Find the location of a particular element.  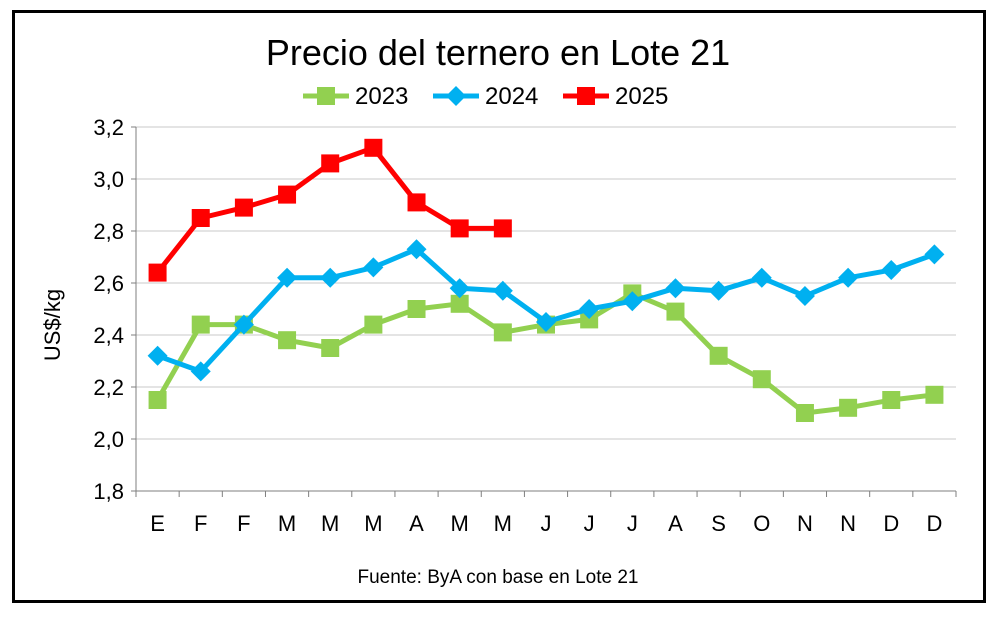

legend-item-2023: 2023 is located at coordinates (355, 96).